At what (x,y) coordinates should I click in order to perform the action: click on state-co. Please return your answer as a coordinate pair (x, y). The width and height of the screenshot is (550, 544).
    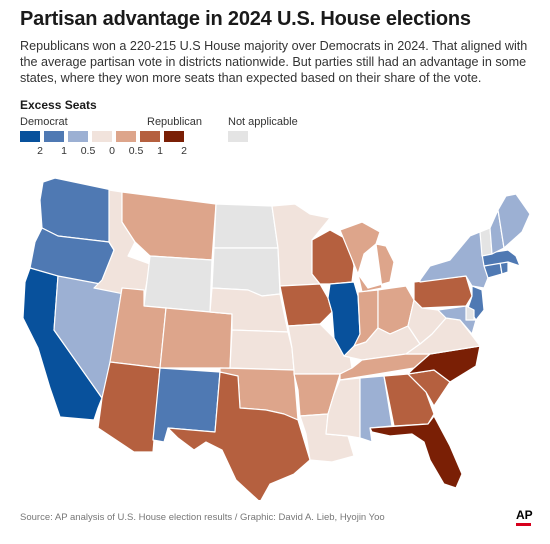
    Looking at the image, I should click on (196, 338).